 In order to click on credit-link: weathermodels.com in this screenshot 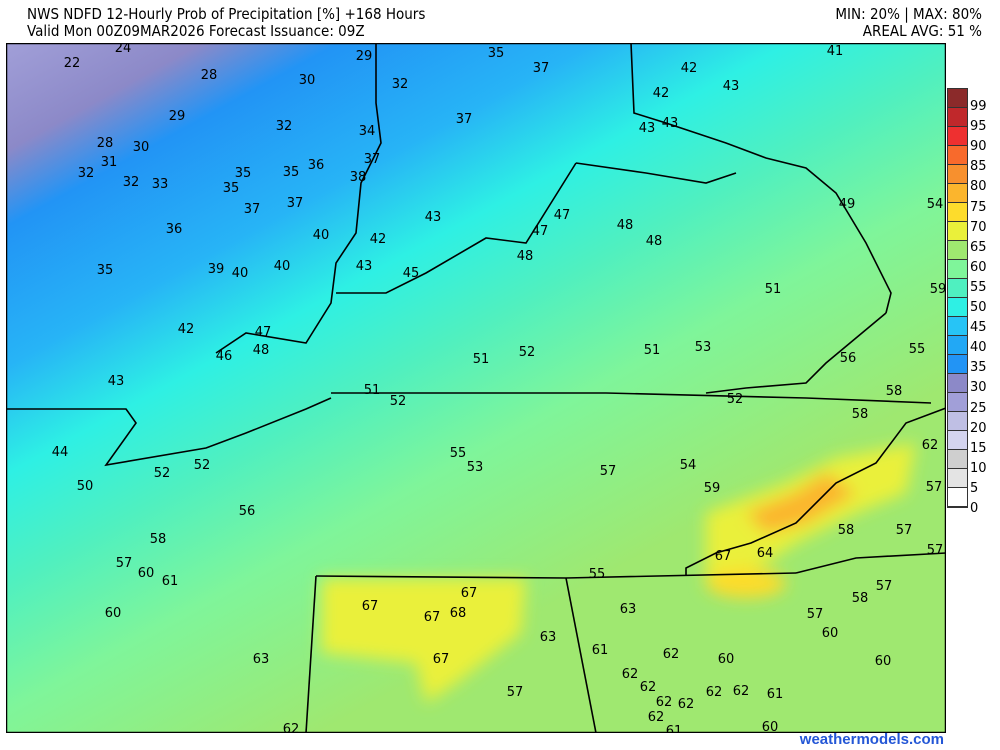, I will do `click(871, 739)`.